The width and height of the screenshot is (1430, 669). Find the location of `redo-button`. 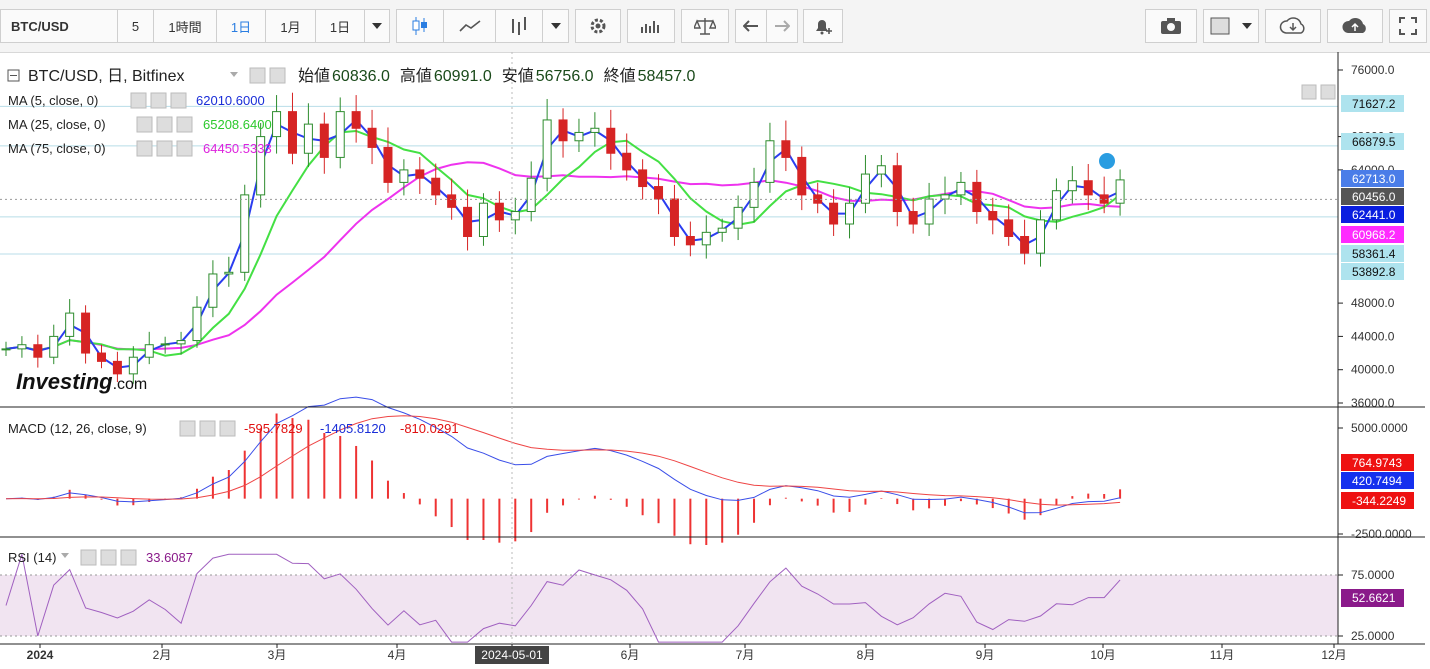

redo-button is located at coordinates (782, 26).